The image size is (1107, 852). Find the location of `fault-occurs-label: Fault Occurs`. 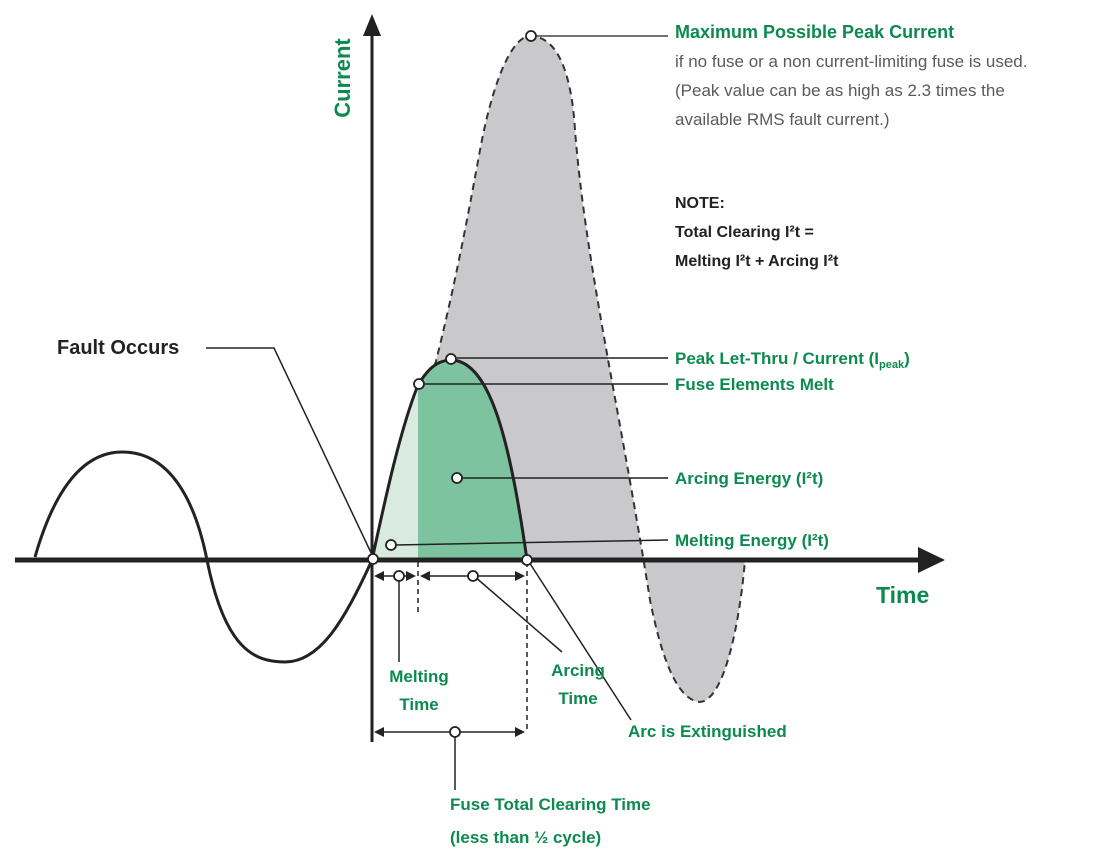

fault-occurs-label: Fault Occurs is located at coordinates (118, 348).